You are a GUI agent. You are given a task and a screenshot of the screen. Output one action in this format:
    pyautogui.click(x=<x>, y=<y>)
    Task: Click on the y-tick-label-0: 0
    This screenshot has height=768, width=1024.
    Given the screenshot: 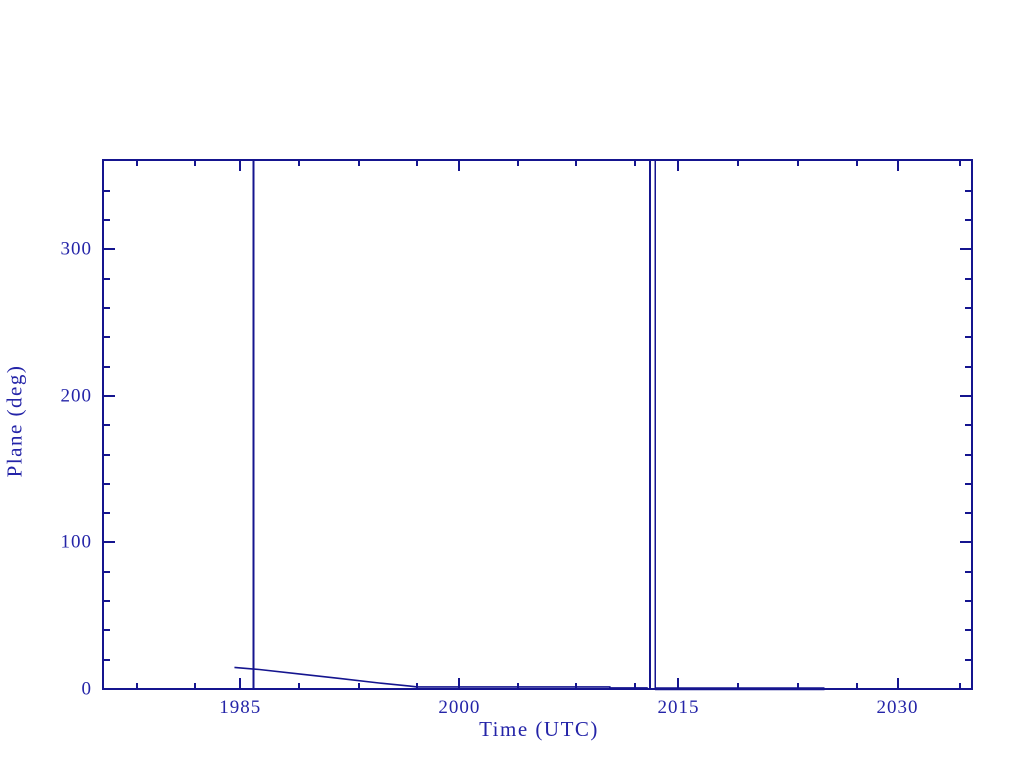 What is the action you would take?
    pyautogui.click(x=86, y=689)
    